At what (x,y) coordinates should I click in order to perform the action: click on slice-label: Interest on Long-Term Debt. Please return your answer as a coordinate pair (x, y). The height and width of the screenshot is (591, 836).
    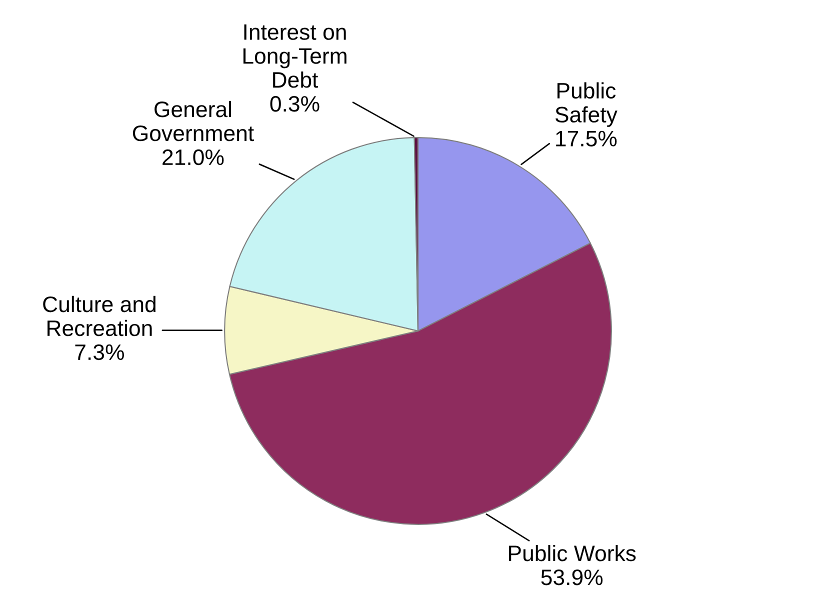
    Looking at the image, I should click on (294, 56).